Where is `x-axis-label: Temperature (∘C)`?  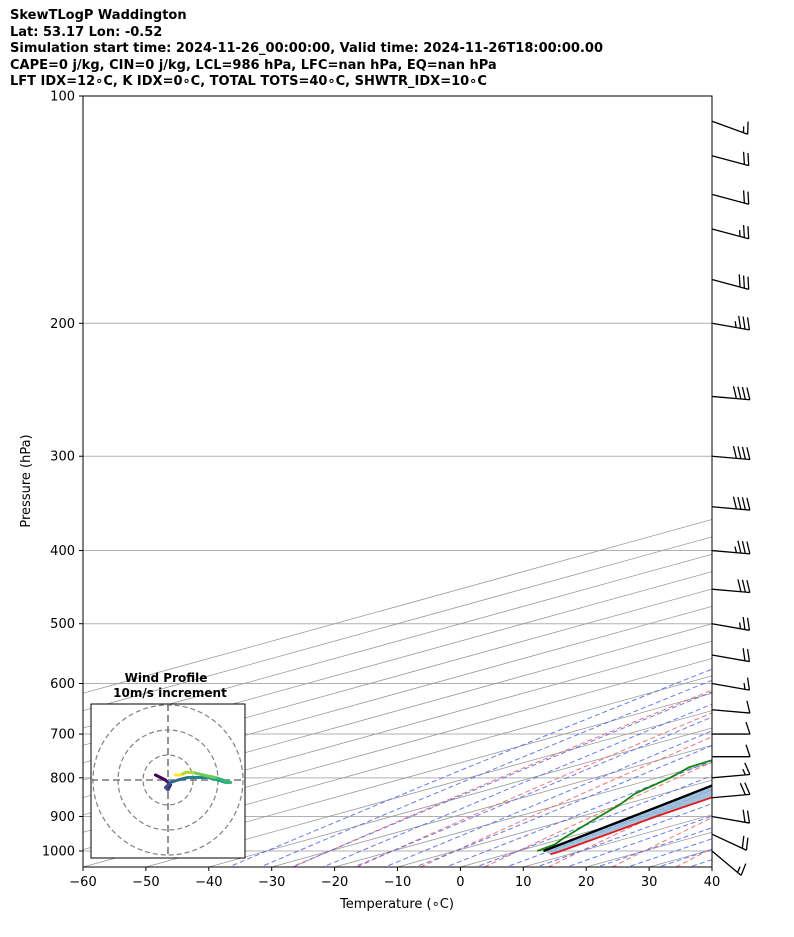 x-axis-label: Temperature (∘C) is located at coordinates (396, 904).